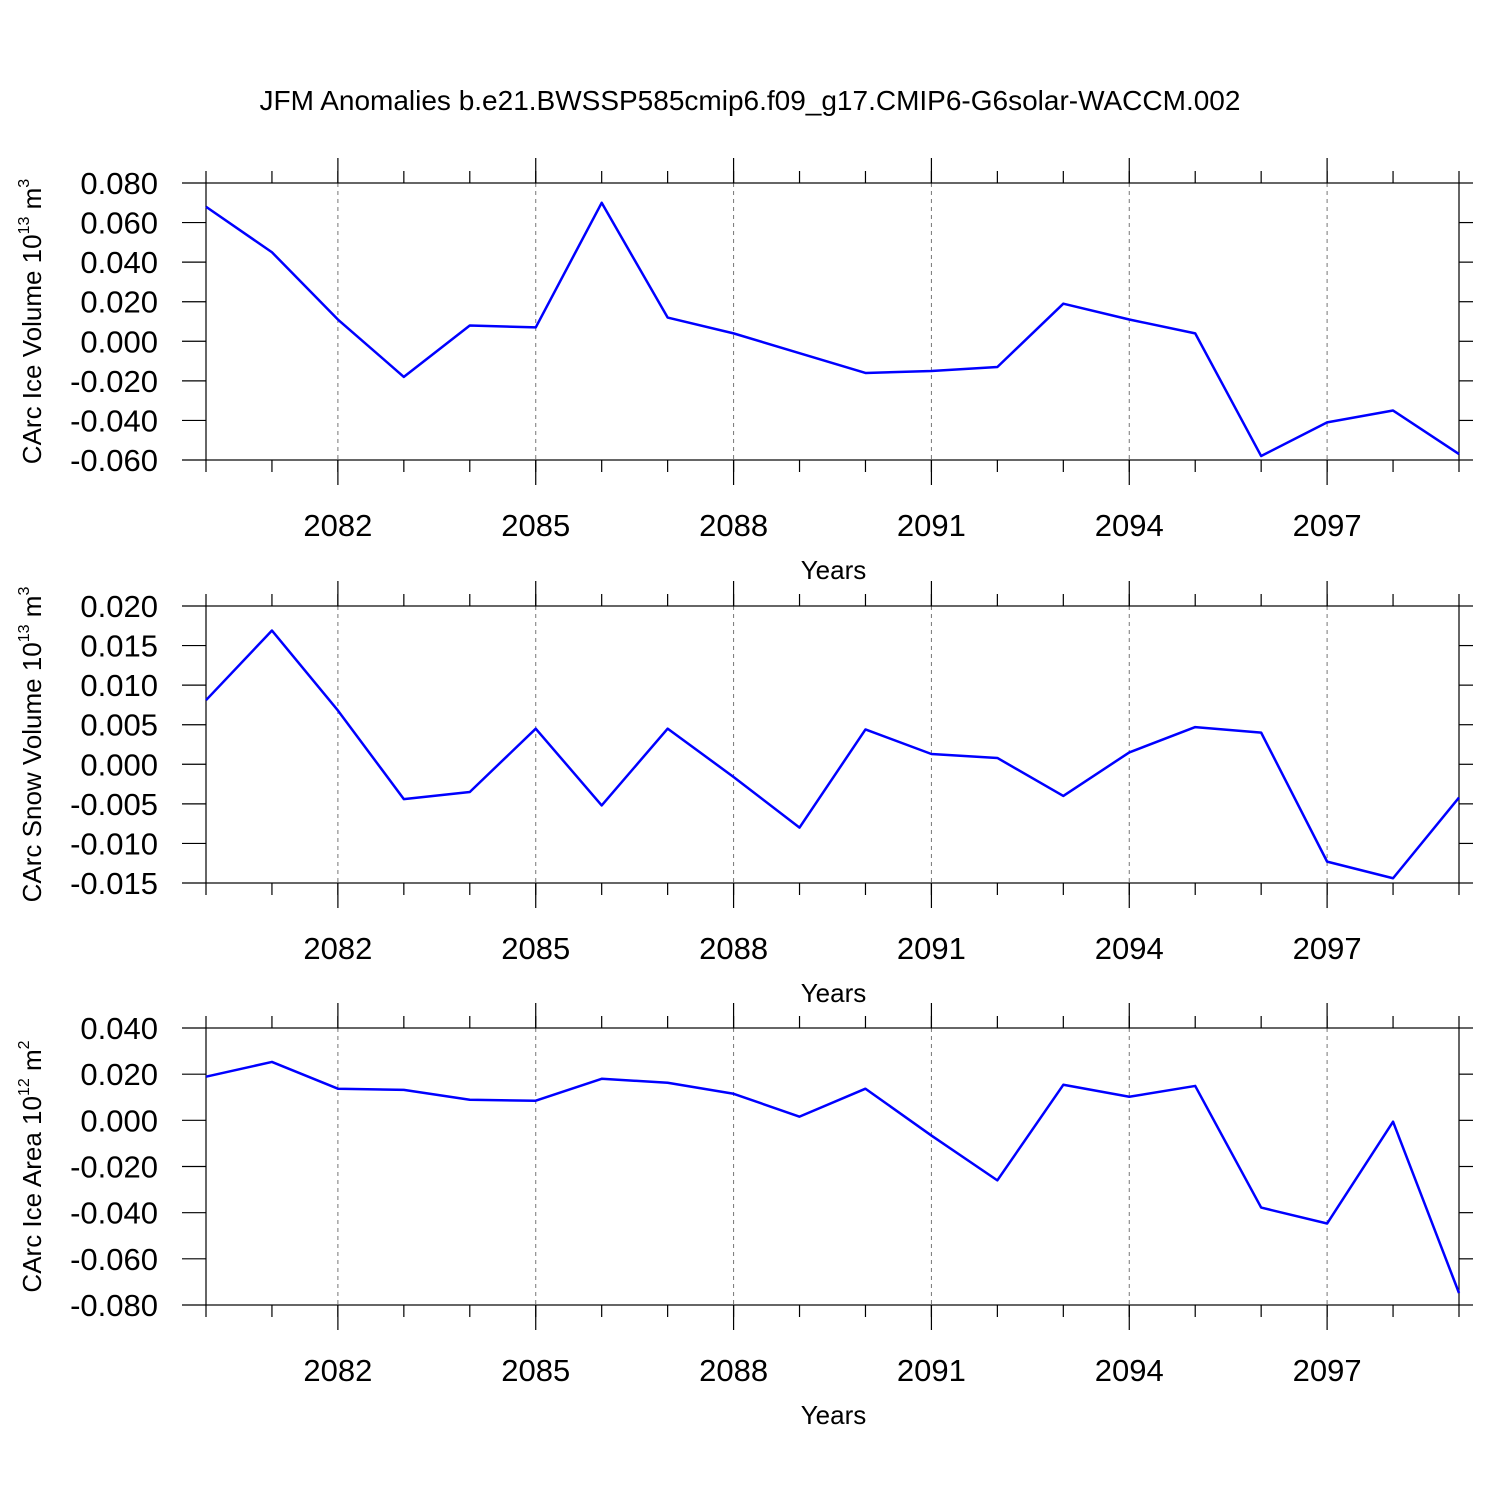  Describe the element at coordinates (119, 223) in the screenshot. I see `y-tick-label: 0.060` at that location.